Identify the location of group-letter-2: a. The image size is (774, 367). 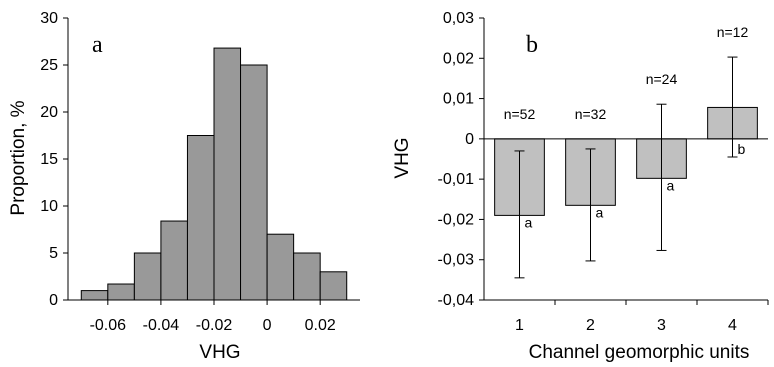
(600, 212).